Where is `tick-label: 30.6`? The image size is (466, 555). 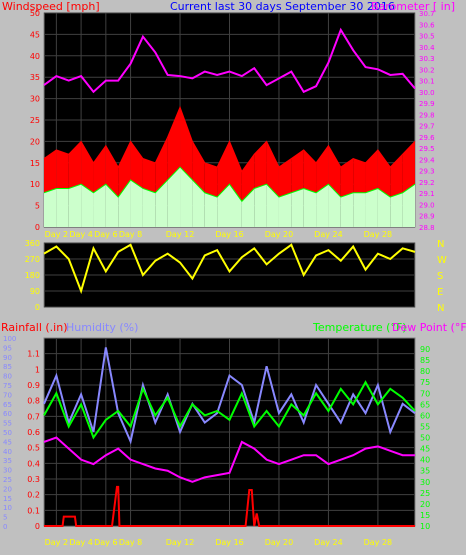 tick-label: 30.6 is located at coordinates (427, 25).